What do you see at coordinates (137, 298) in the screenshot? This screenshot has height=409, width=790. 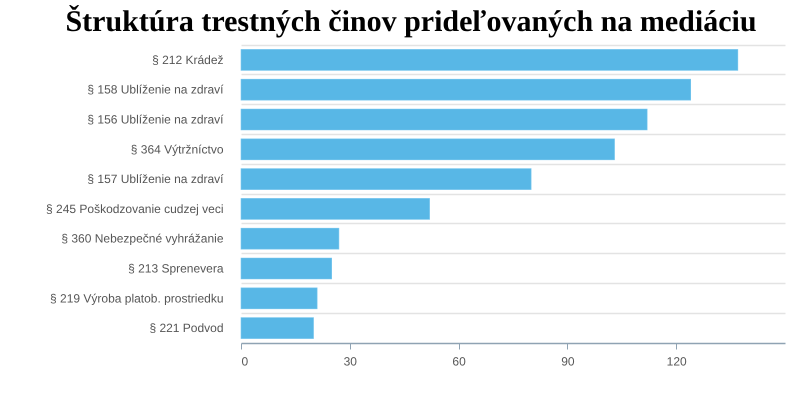 I see `y-tick-label: § 219 Výroba platob. prostriedku` at bounding box center [137, 298].